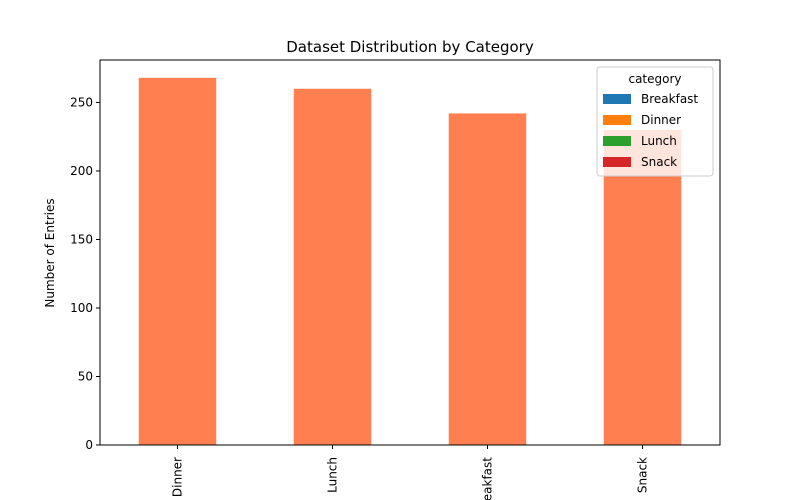 The width and height of the screenshot is (800, 500). I want to click on legend-label-lunch: Lunch, so click(659, 141).